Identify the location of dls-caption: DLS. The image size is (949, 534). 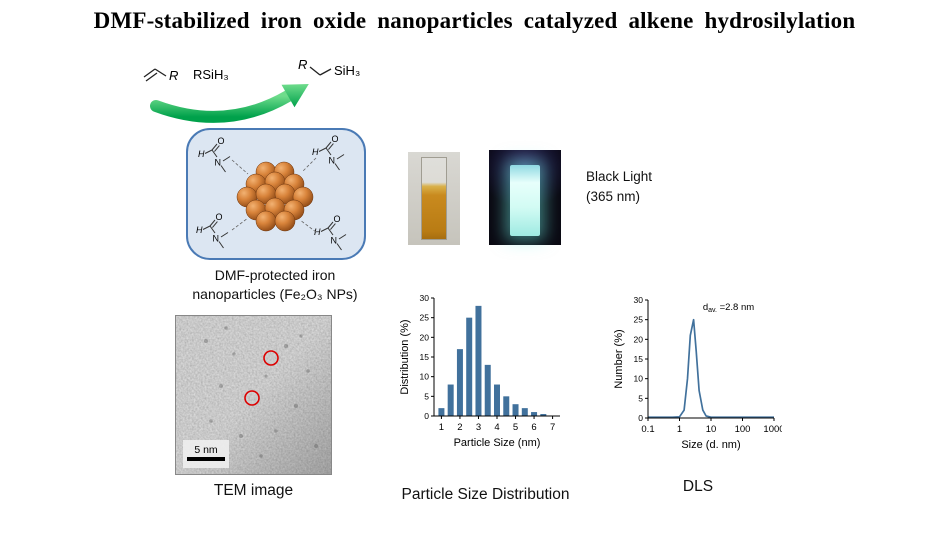
(698, 486).